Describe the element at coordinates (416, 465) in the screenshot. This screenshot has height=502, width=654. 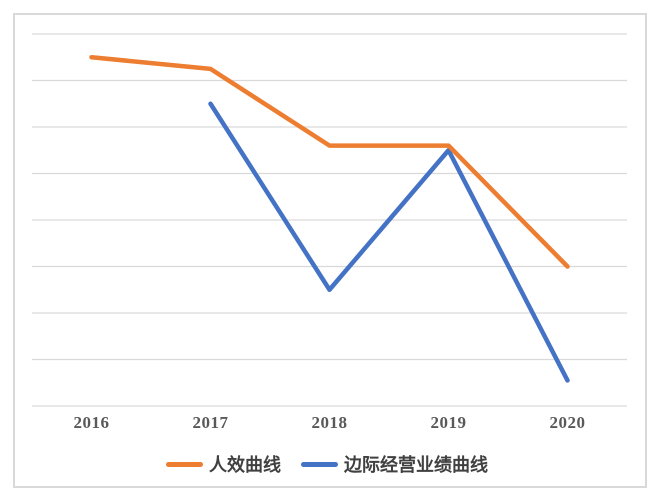
I see `legend-label: 边际经营业绩曲线` at that location.